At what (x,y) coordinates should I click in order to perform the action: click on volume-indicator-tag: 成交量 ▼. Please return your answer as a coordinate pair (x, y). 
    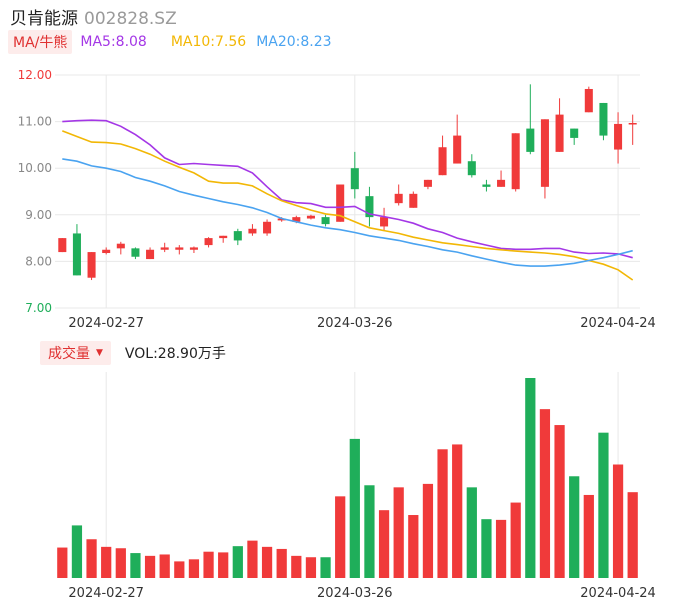
    Looking at the image, I should click on (75, 353).